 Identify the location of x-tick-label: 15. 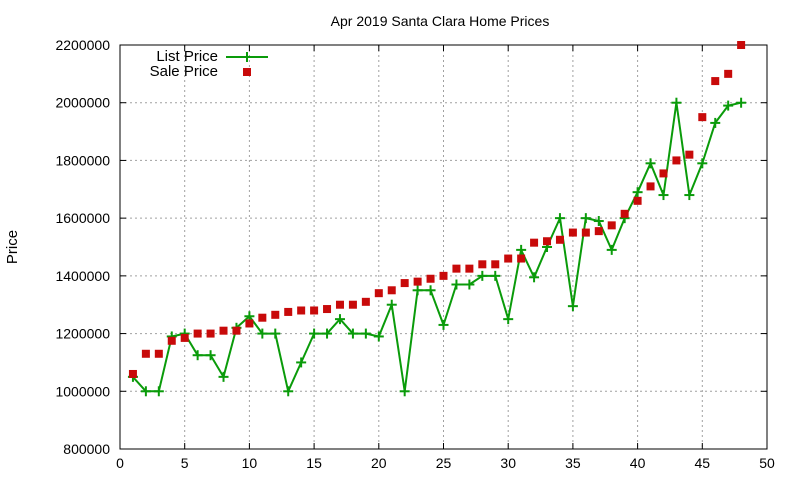
(314, 463).